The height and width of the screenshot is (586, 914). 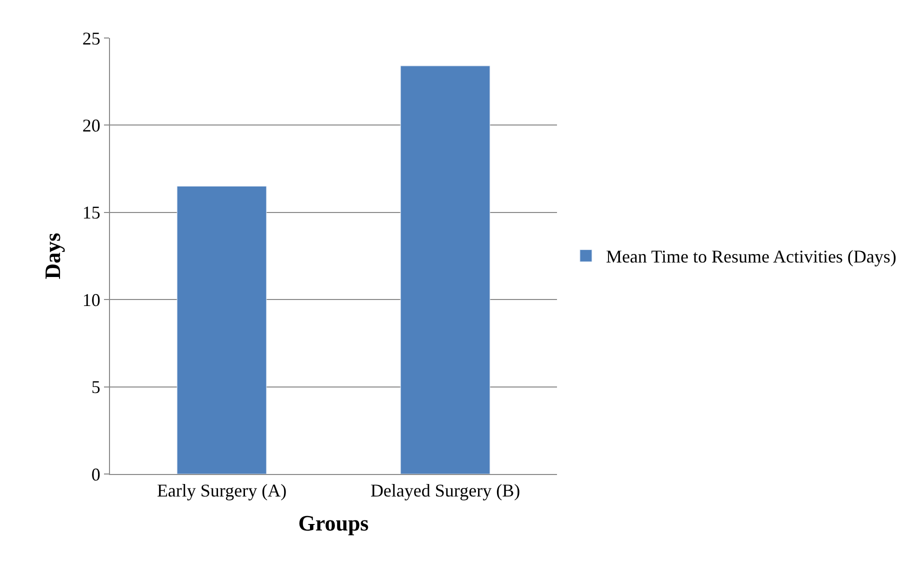 What do you see at coordinates (95, 387) in the screenshot?
I see `y-tick-label: 5` at bounding box center [95, 387].